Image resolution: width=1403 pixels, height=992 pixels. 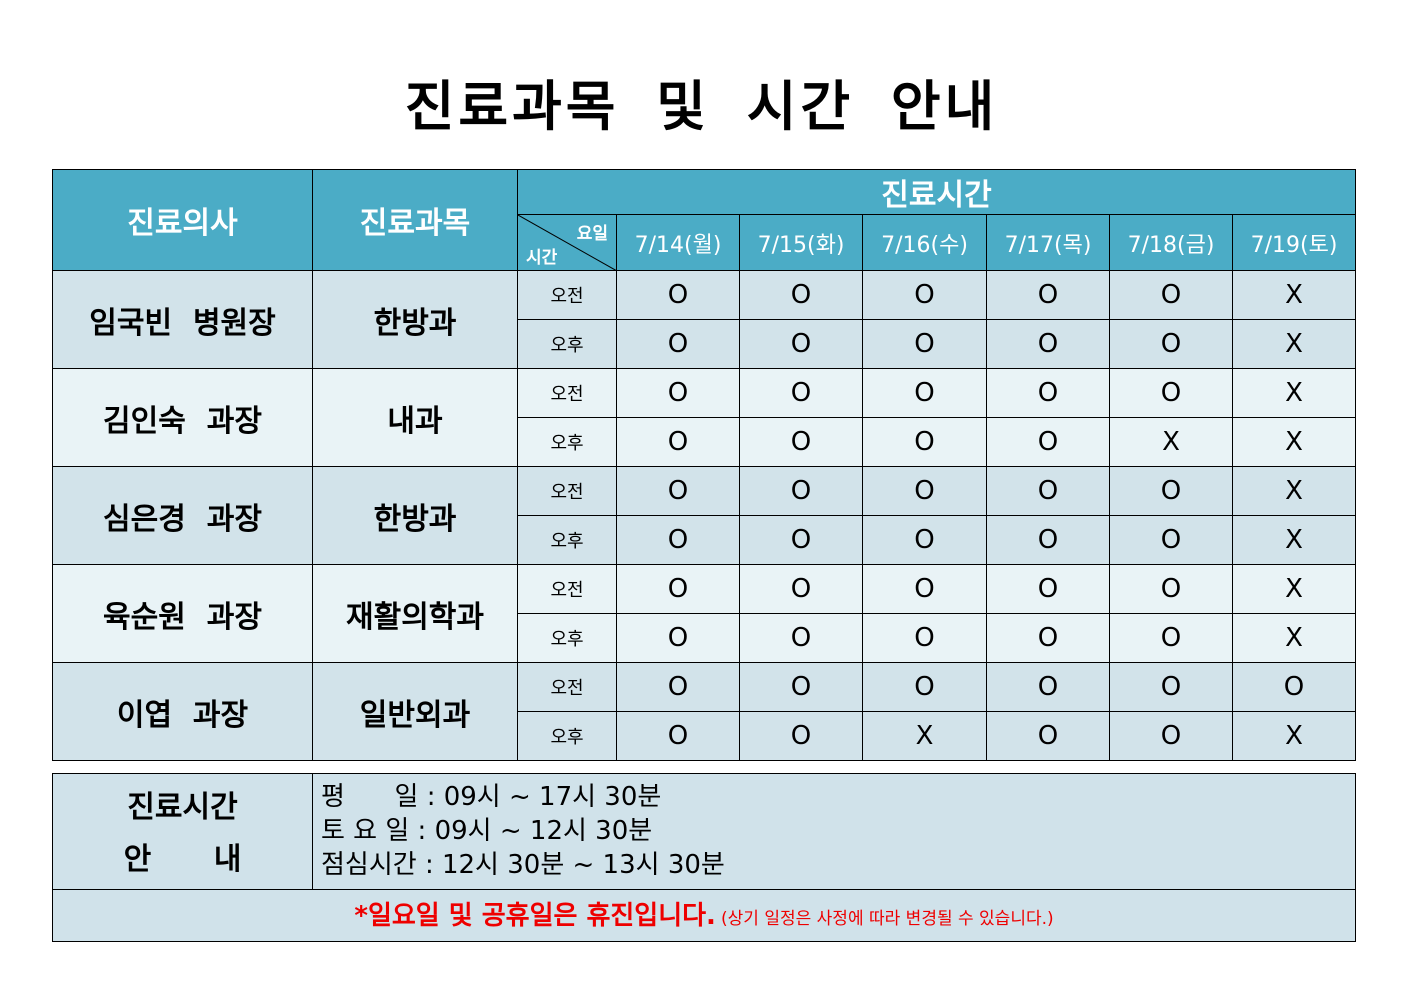 I want to click on doctor-name: 심은경 과장, so click(x=182, y=515).